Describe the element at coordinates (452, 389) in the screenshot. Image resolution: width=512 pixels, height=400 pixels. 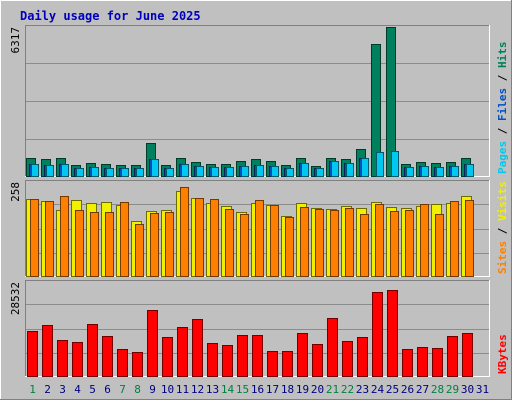
I see `x-tick-label: 29` at that location.